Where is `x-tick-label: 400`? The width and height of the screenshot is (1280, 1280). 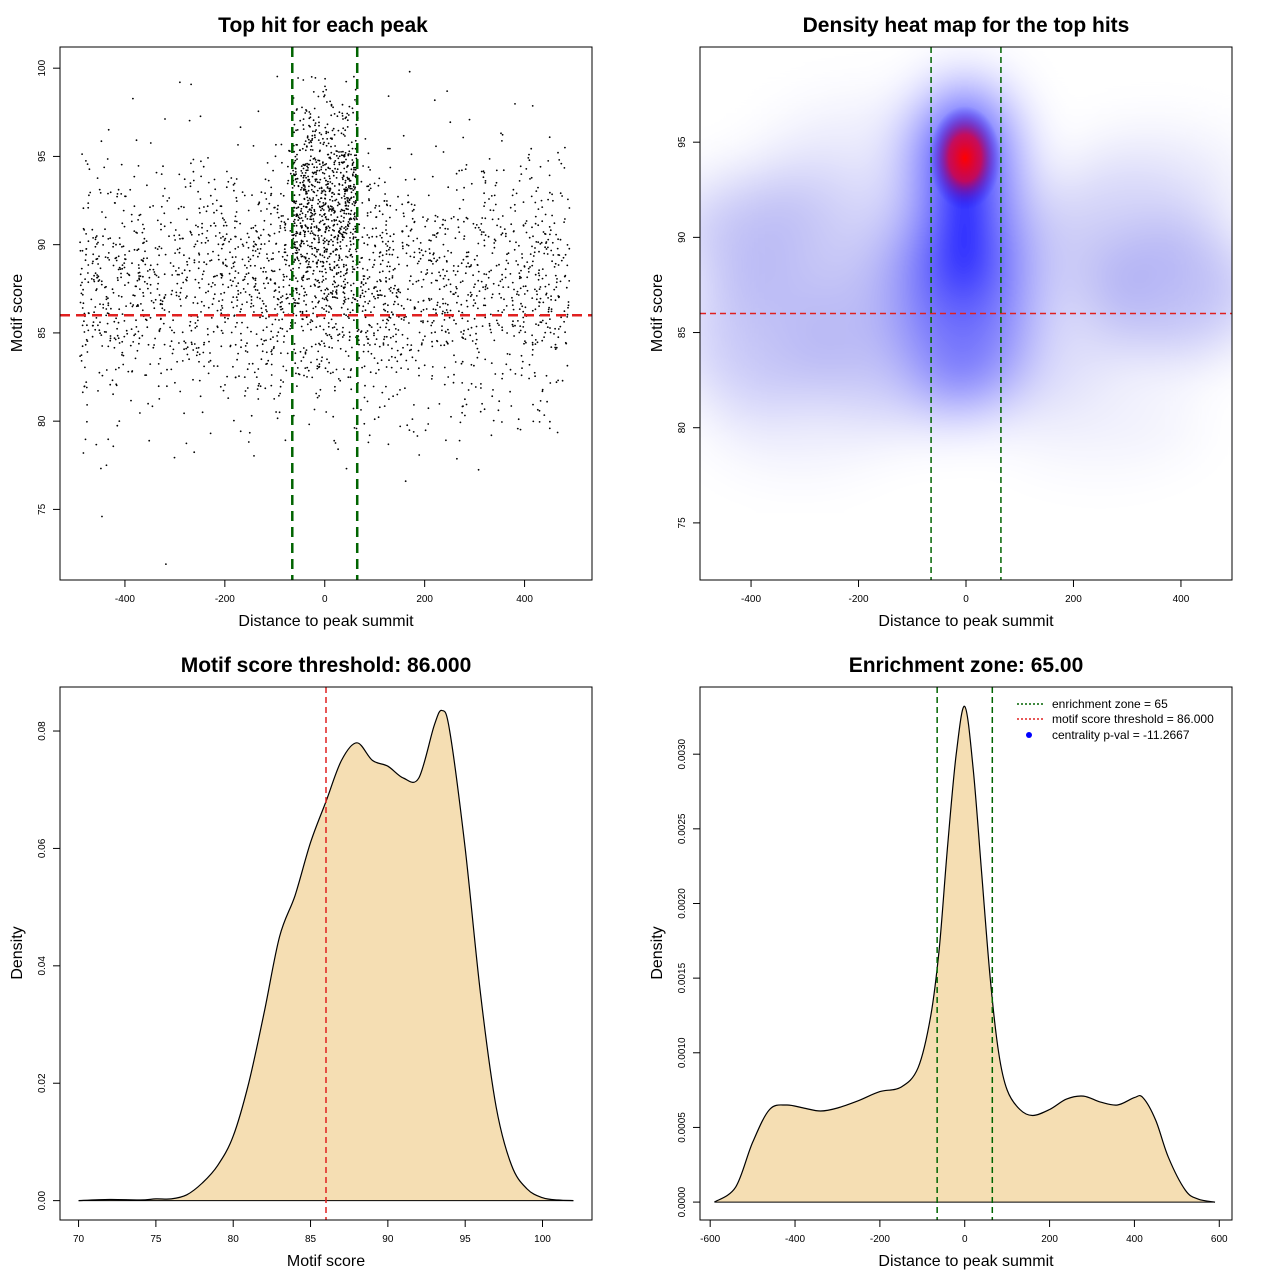
x-tick-label: 400 is located at coordinates (524, 599).